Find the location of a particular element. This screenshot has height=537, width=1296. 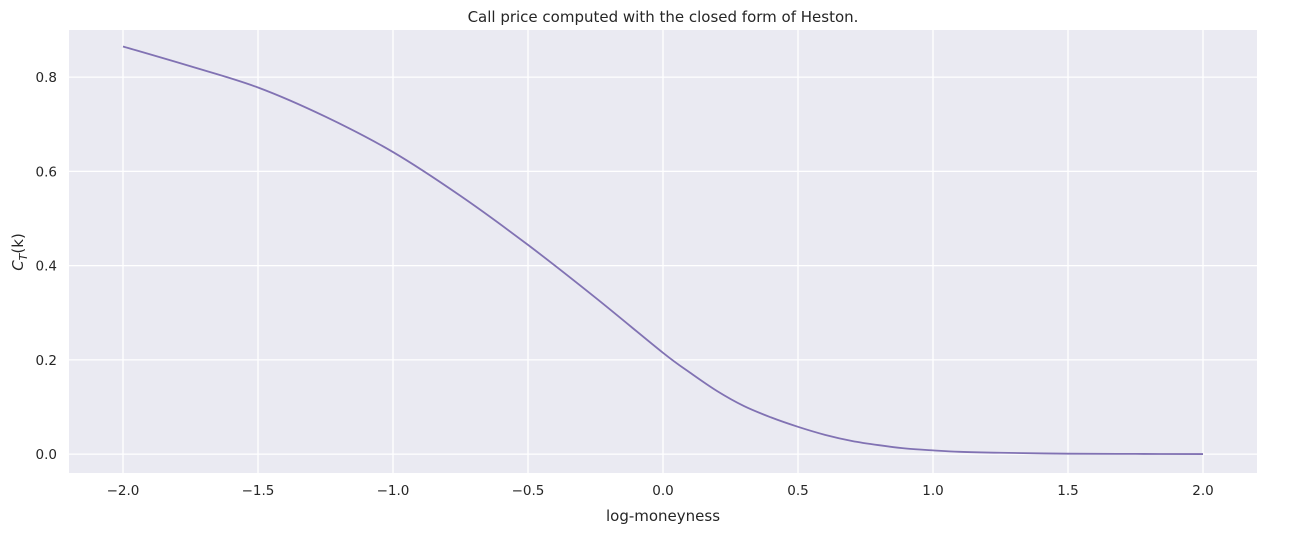

y-ticks: 0.0 0.2 0.4 0.6 0.8 is located at coordinates (46, 266).